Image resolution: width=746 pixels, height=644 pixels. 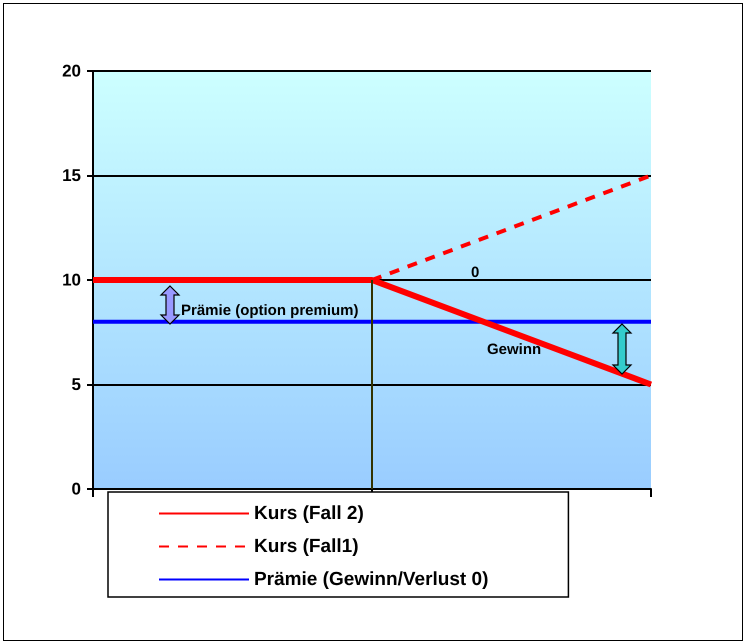 What do you see at coordinates (71, 280) in the screenshot?
I see `y-tick-label: 10` at bounding box center [71, 280].